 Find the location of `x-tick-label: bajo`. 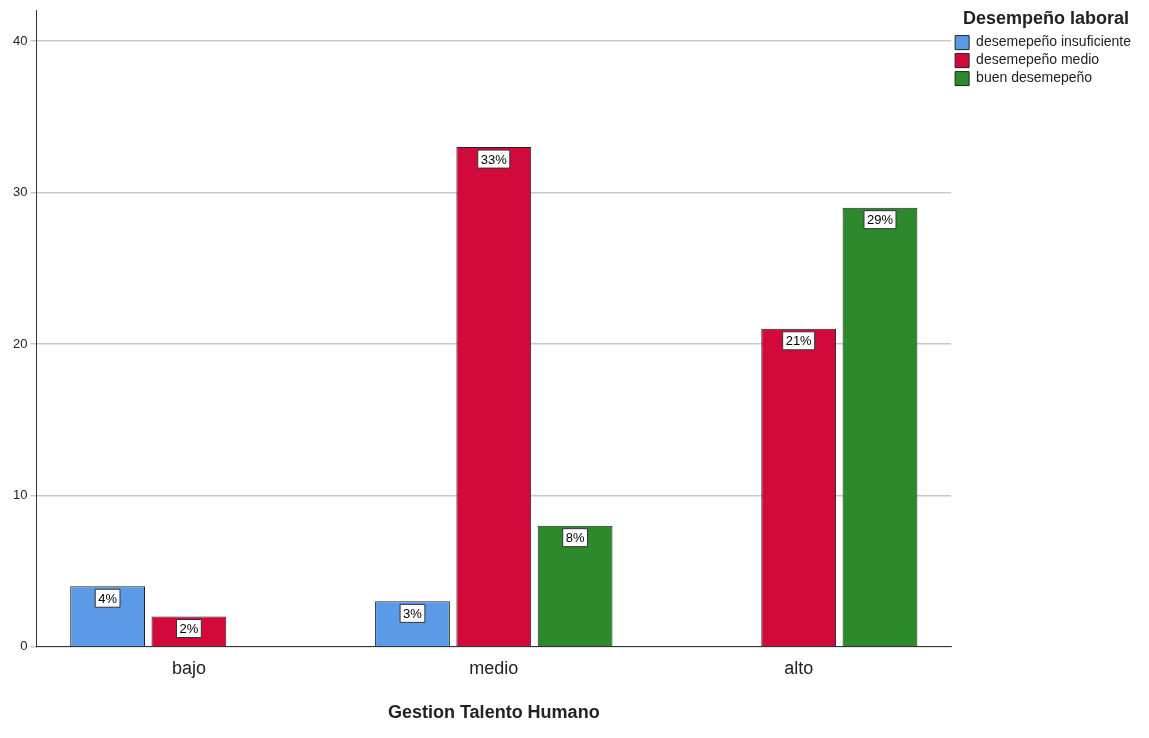

x-tick-label: bajo is located at coordinates (188, 667).